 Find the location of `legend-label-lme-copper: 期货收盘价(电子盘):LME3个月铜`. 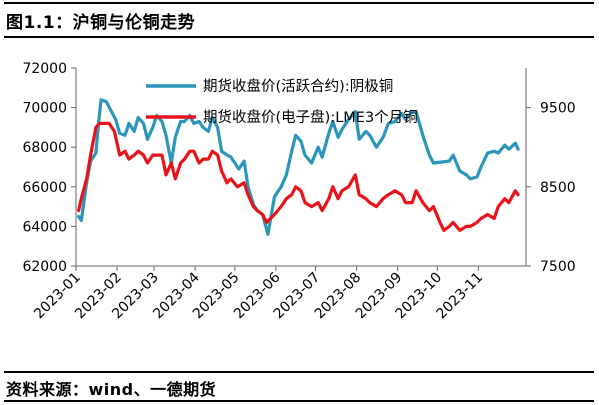

legend-label-lme-copper: 期货收盘价(电子盘):LME3个月铜 is located at coordinates (310, 117).